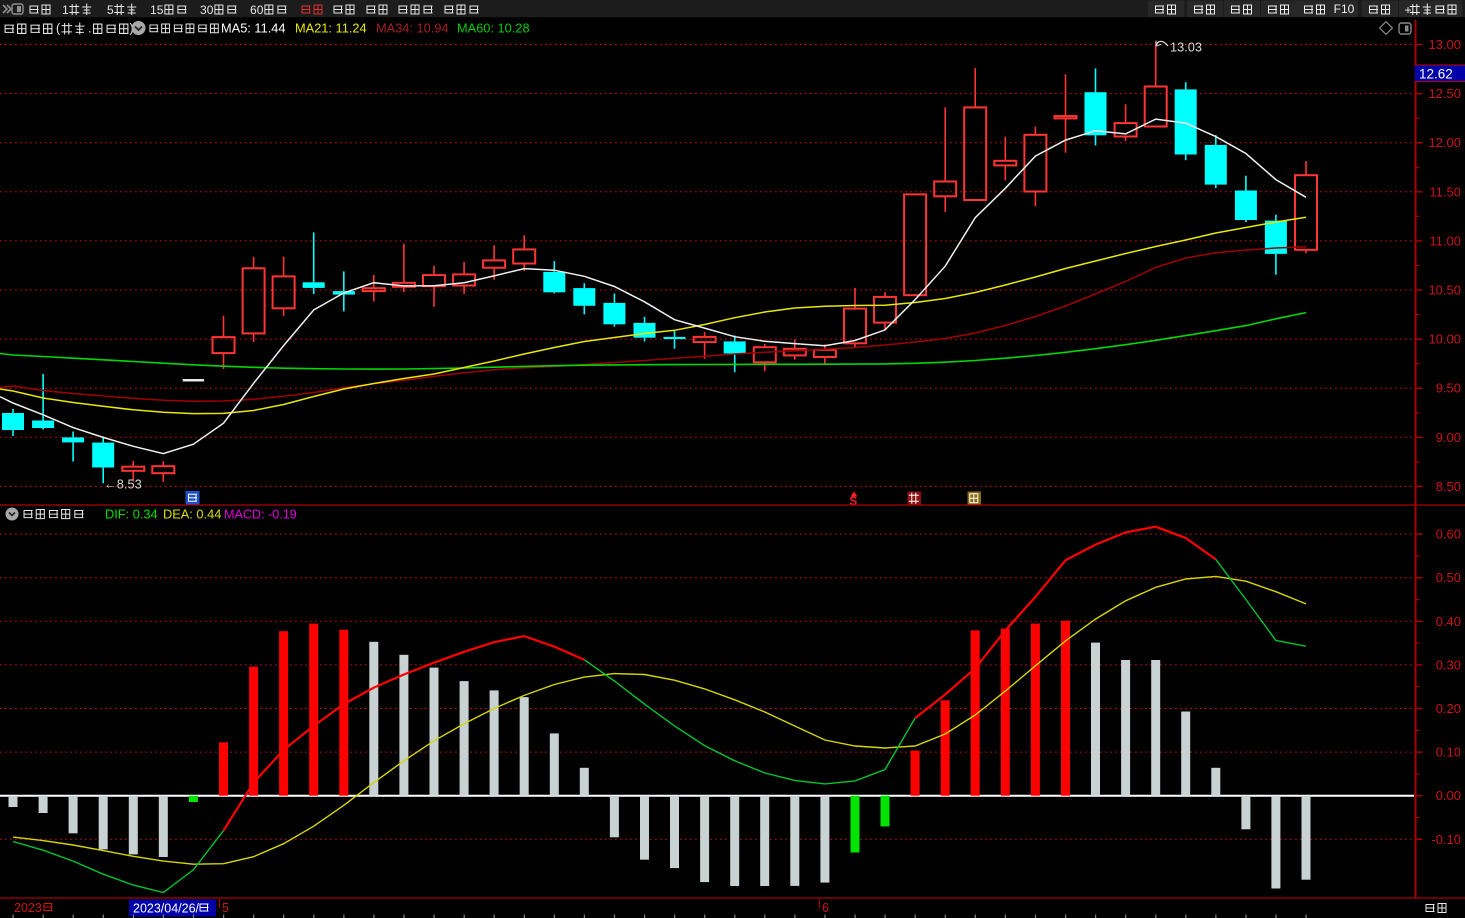  What do you see at coordinates (1448, 708) in the screenshot?
I see `svg-text: 0.20` at bounding box center [1448, 708].